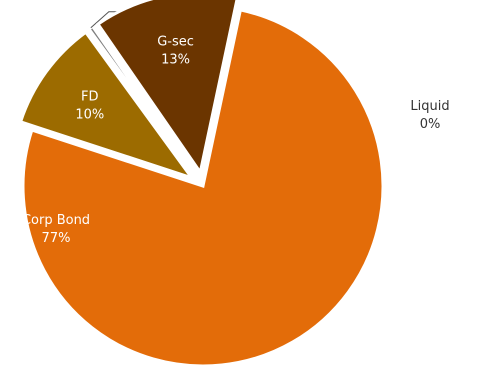 The height and width of the screenshot is (368, 479). I want to click on slice-label-percent: 13%, so click(175, 60).